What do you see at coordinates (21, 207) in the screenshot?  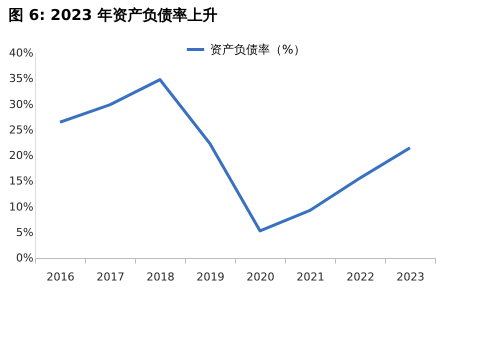 I see `y-tick-label: 10%` at bounding box center [21, 207].